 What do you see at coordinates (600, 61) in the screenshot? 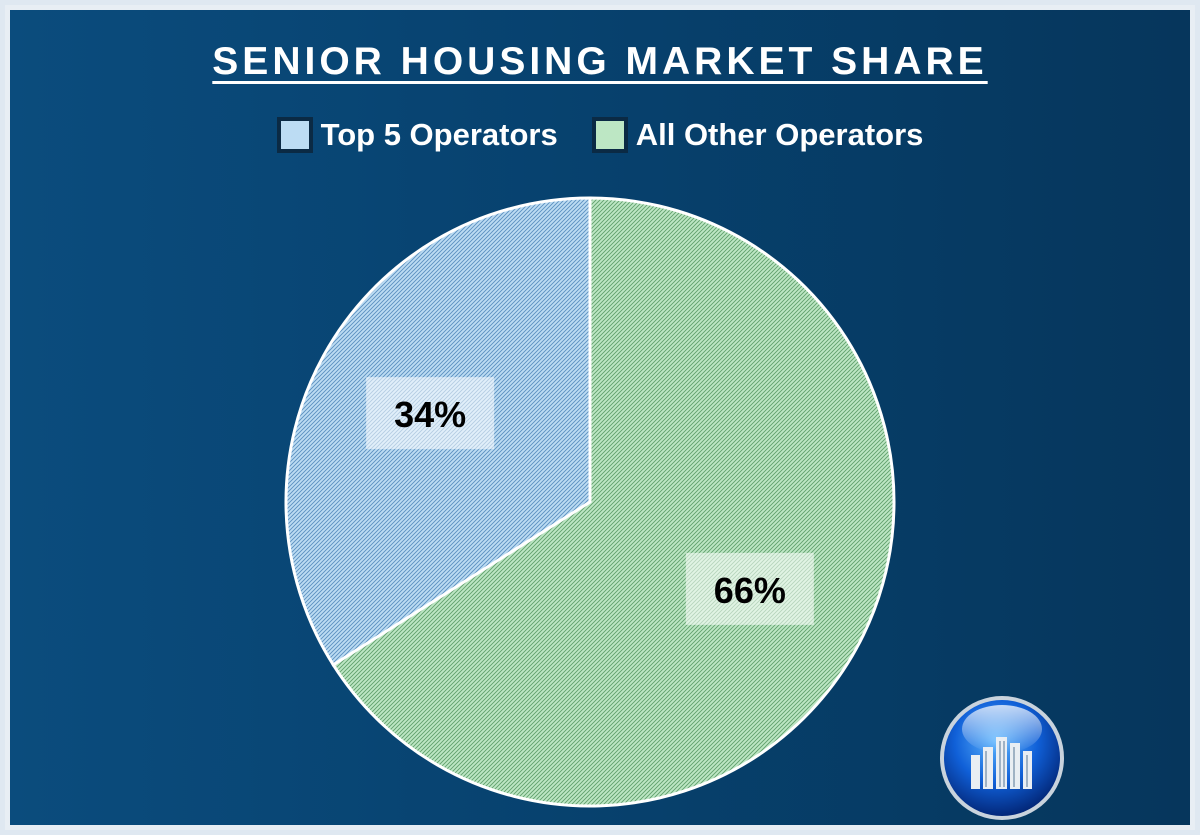
I see `chart-title: SENIOR HOUSING MARKET SHARE` at bounding box center [600, 61].